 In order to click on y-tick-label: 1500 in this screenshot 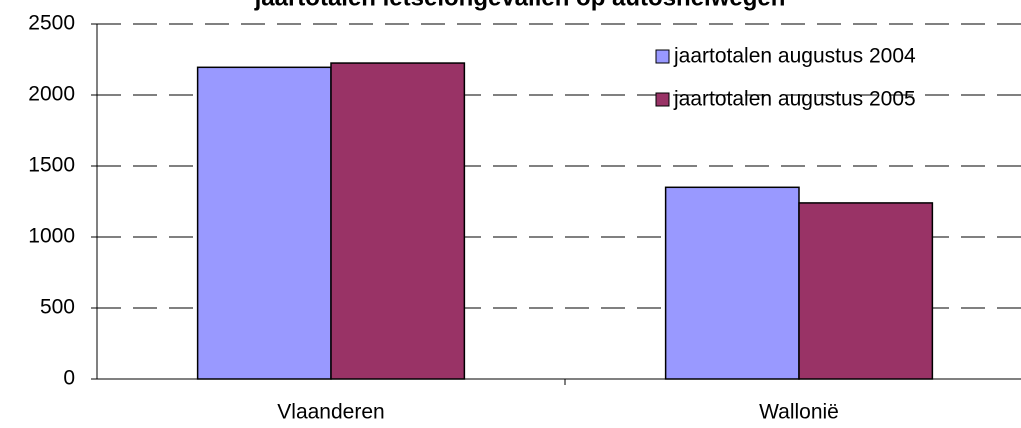, I will do `click(51, 165)`.